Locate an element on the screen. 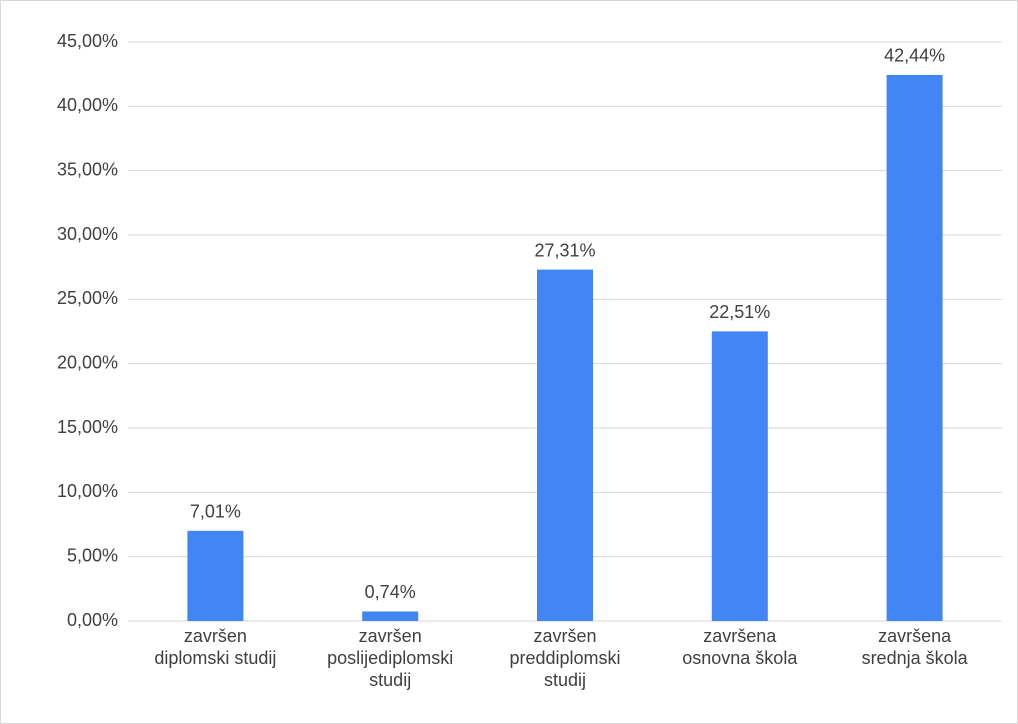 This screenshot has width=1018, height=724. y-tick-label: 40,00% is located at coordinates (87, 105).